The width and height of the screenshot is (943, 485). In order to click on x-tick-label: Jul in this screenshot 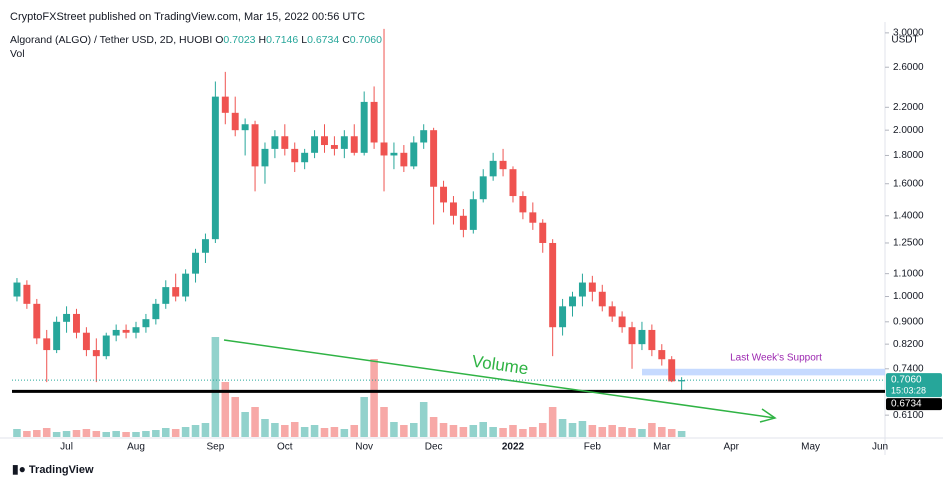, I will do `click(66, 447)`.